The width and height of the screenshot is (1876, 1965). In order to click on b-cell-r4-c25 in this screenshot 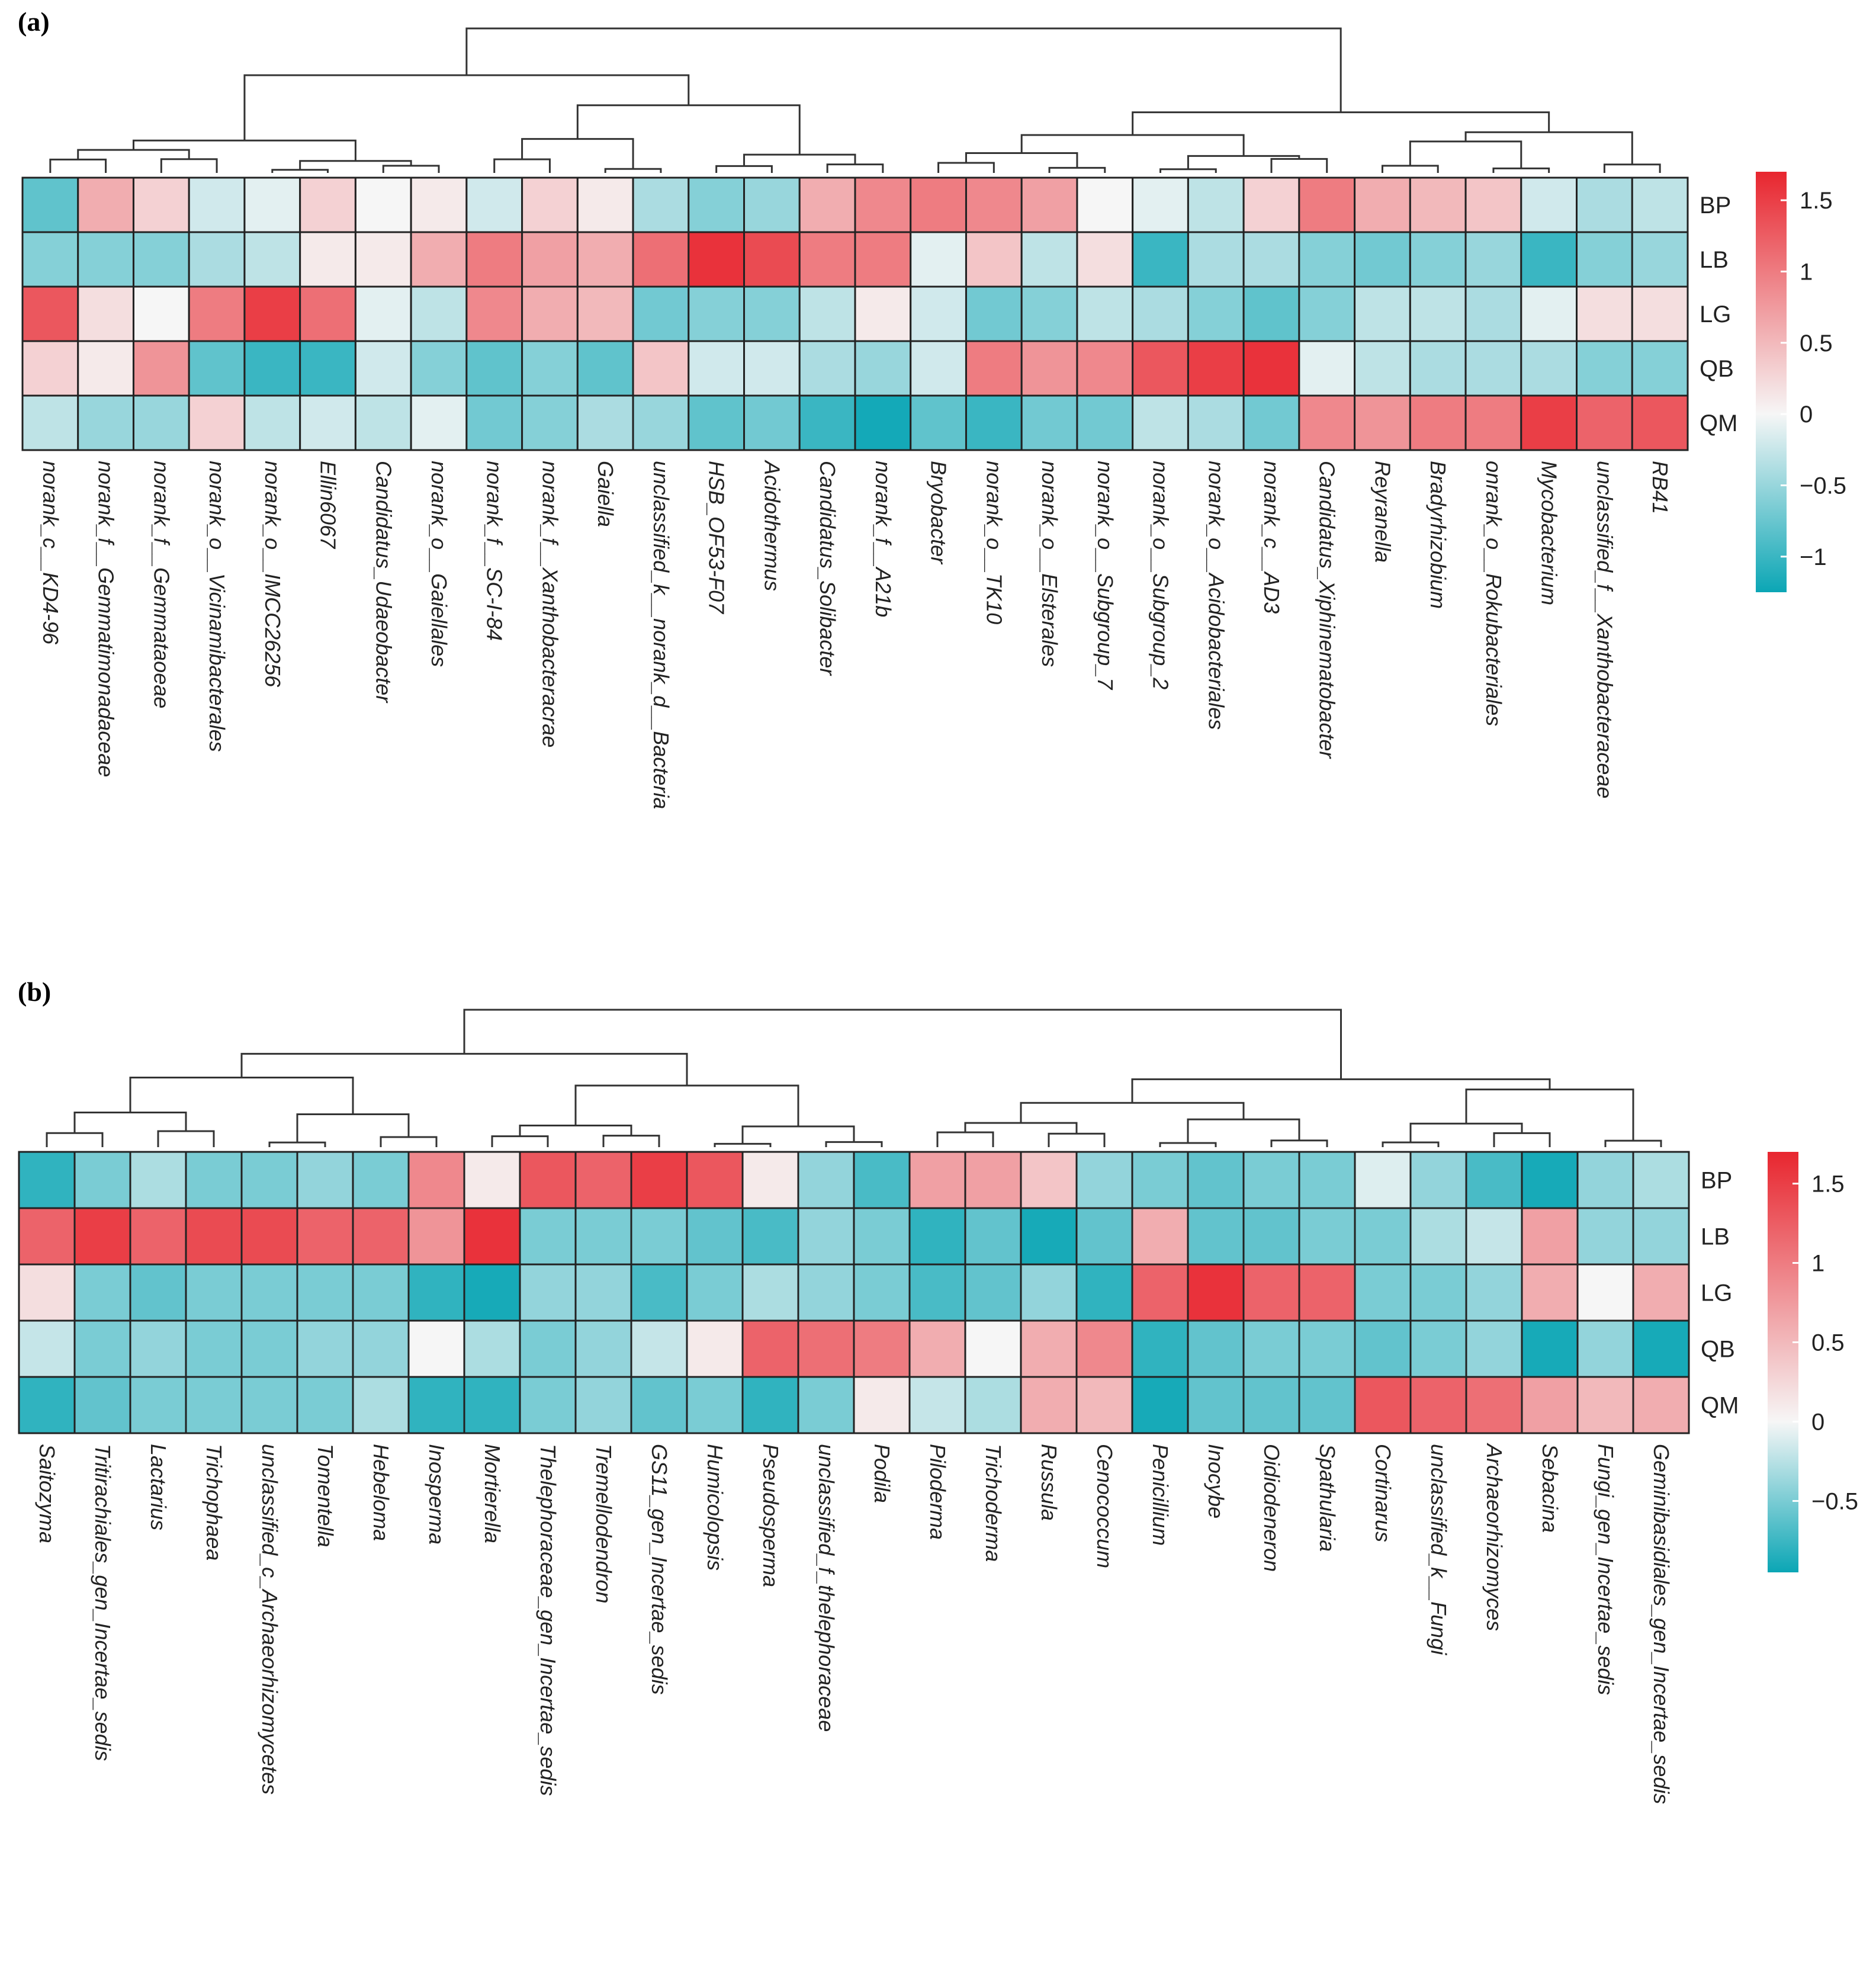, I will do `click(1438, 1405)`.